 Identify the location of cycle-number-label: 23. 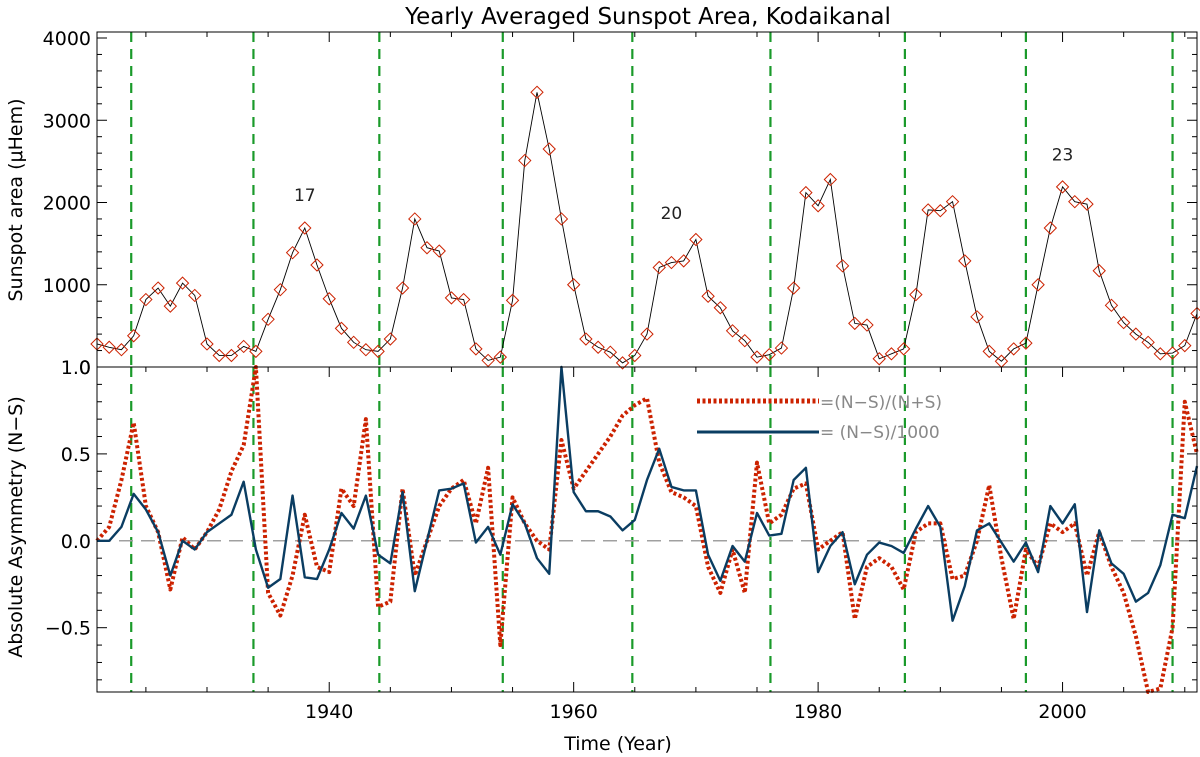
(1063, 156).